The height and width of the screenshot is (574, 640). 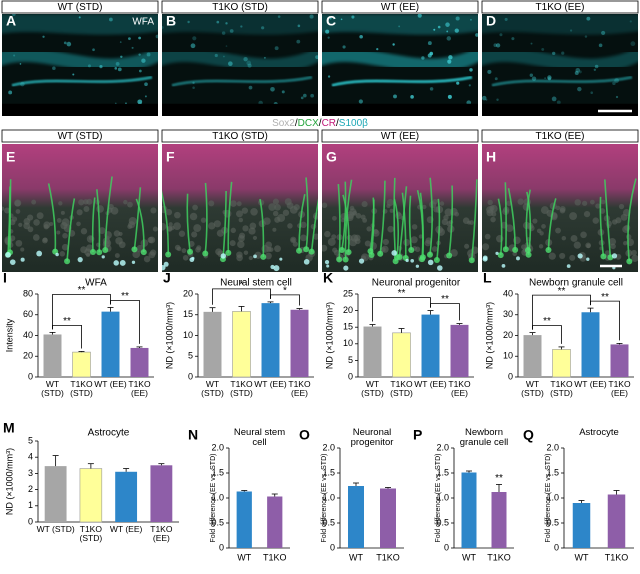 I want to click on stain-name: /, so click(x=320, y=123).